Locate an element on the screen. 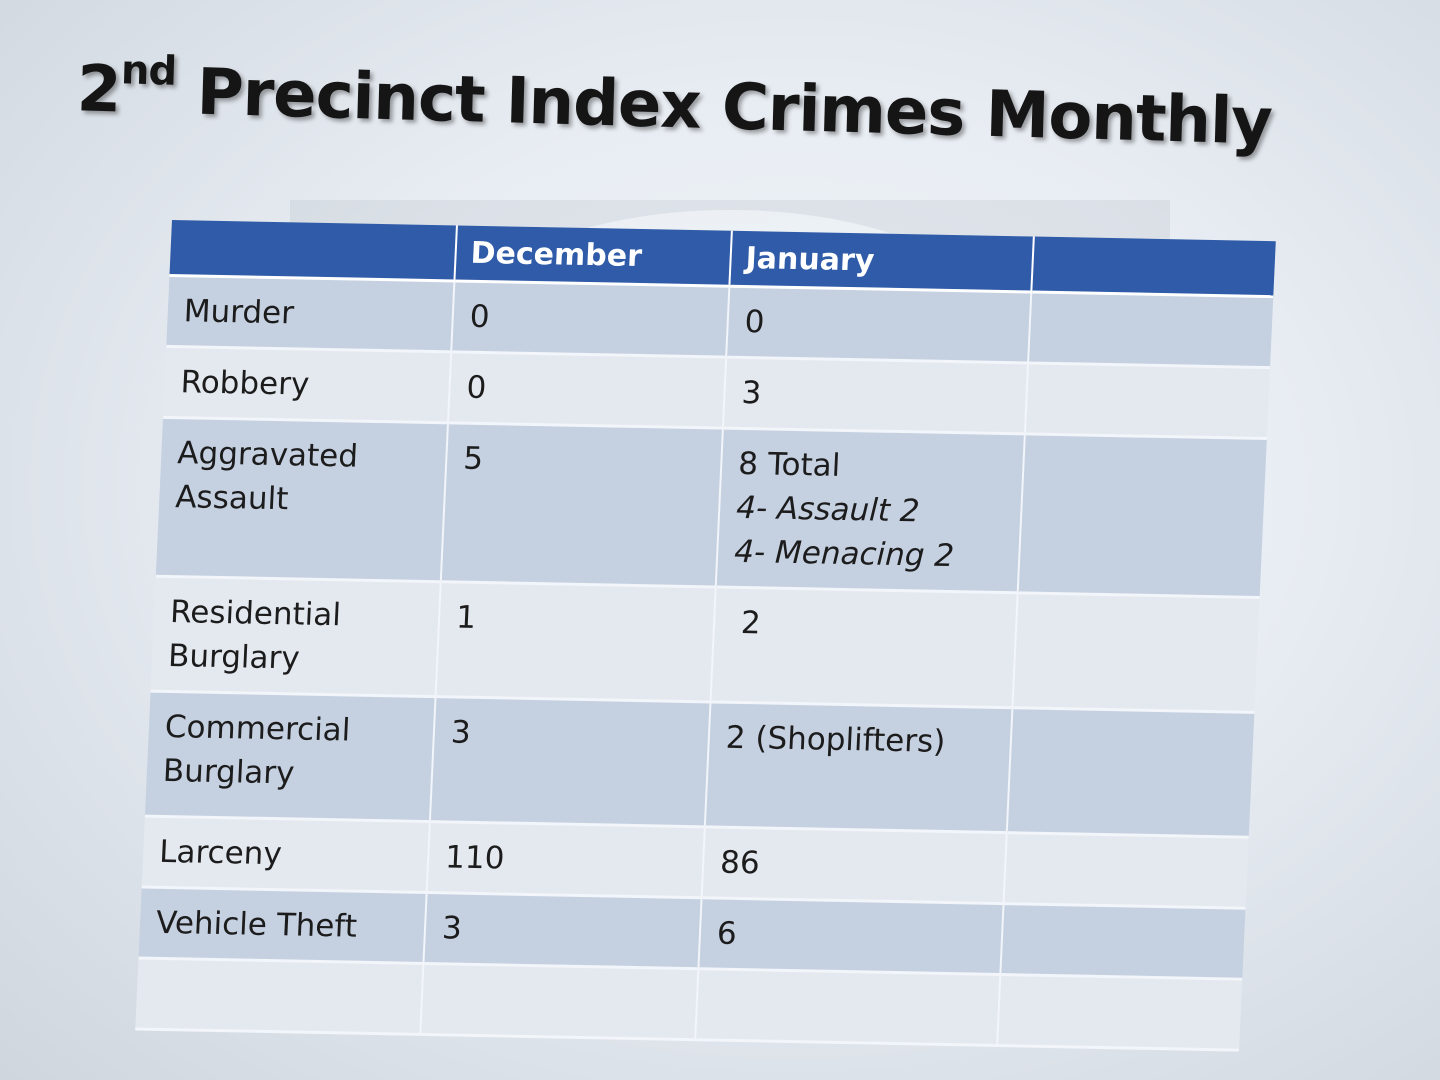 The image size is (1440, 1080). january-cell: 8 Total 4- Assault 2 4- Menacing 2 is located at coordinates (870, 510).